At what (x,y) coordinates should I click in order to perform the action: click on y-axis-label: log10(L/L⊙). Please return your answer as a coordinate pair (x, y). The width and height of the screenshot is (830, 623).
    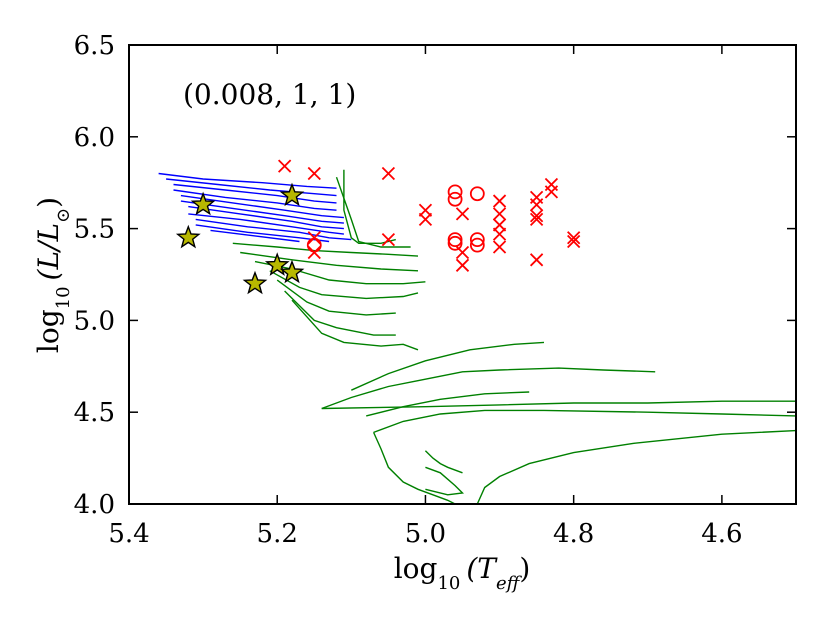
    Looking at the image, I should click on (53, 275).